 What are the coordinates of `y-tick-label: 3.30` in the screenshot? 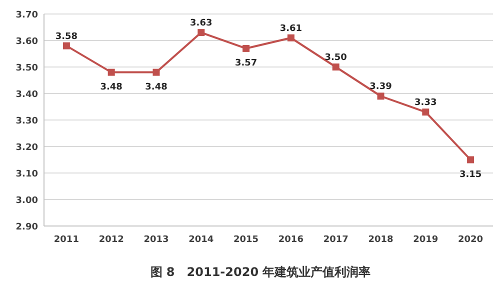 It's located at (27, 121).